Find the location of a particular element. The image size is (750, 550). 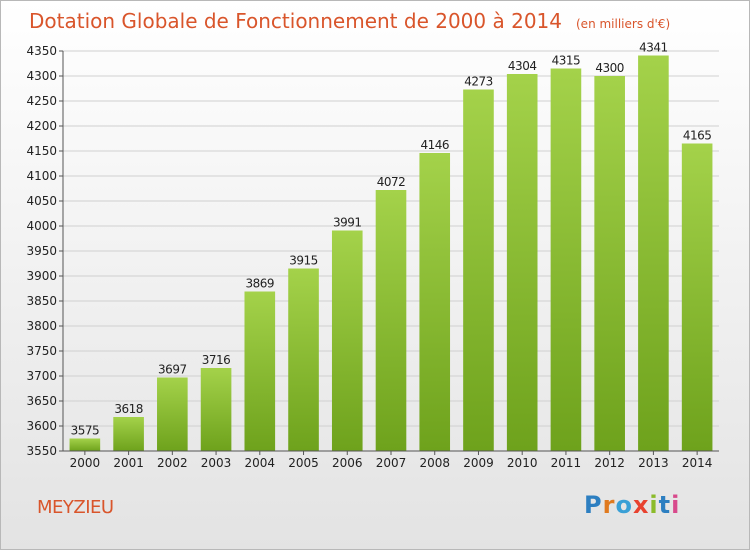

y-tick-label: 3550 is located at coordinates (41, 451).